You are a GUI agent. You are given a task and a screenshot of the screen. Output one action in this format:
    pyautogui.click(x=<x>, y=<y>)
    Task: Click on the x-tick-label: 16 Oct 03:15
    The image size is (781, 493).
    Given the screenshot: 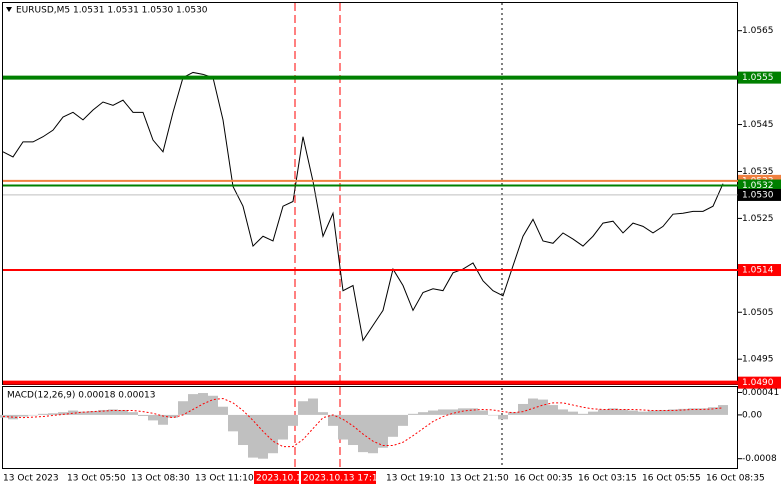 What is the action you would take?
    pyautogui.click(x=607, y=479)
    